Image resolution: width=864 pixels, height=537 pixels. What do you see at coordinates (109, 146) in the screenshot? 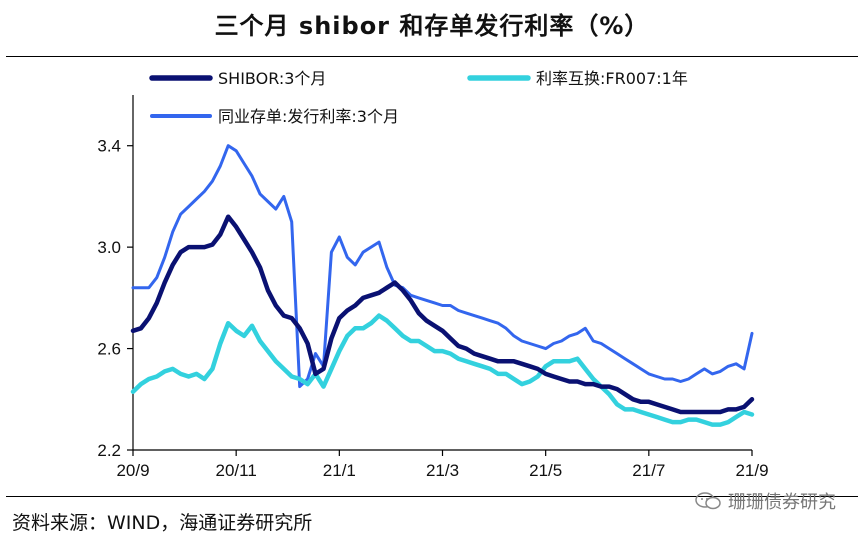
I see `y-tick-label: 3.4` at bounding box center [109, 146].